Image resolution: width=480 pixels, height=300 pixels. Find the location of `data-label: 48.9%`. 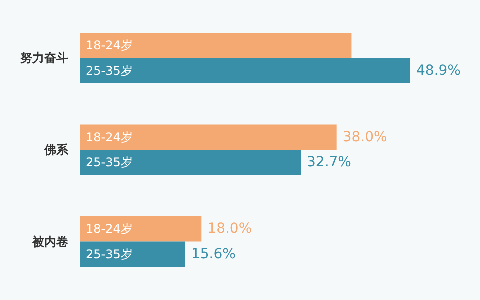

data-label: 48.9% is located at coordinates (438, 70).